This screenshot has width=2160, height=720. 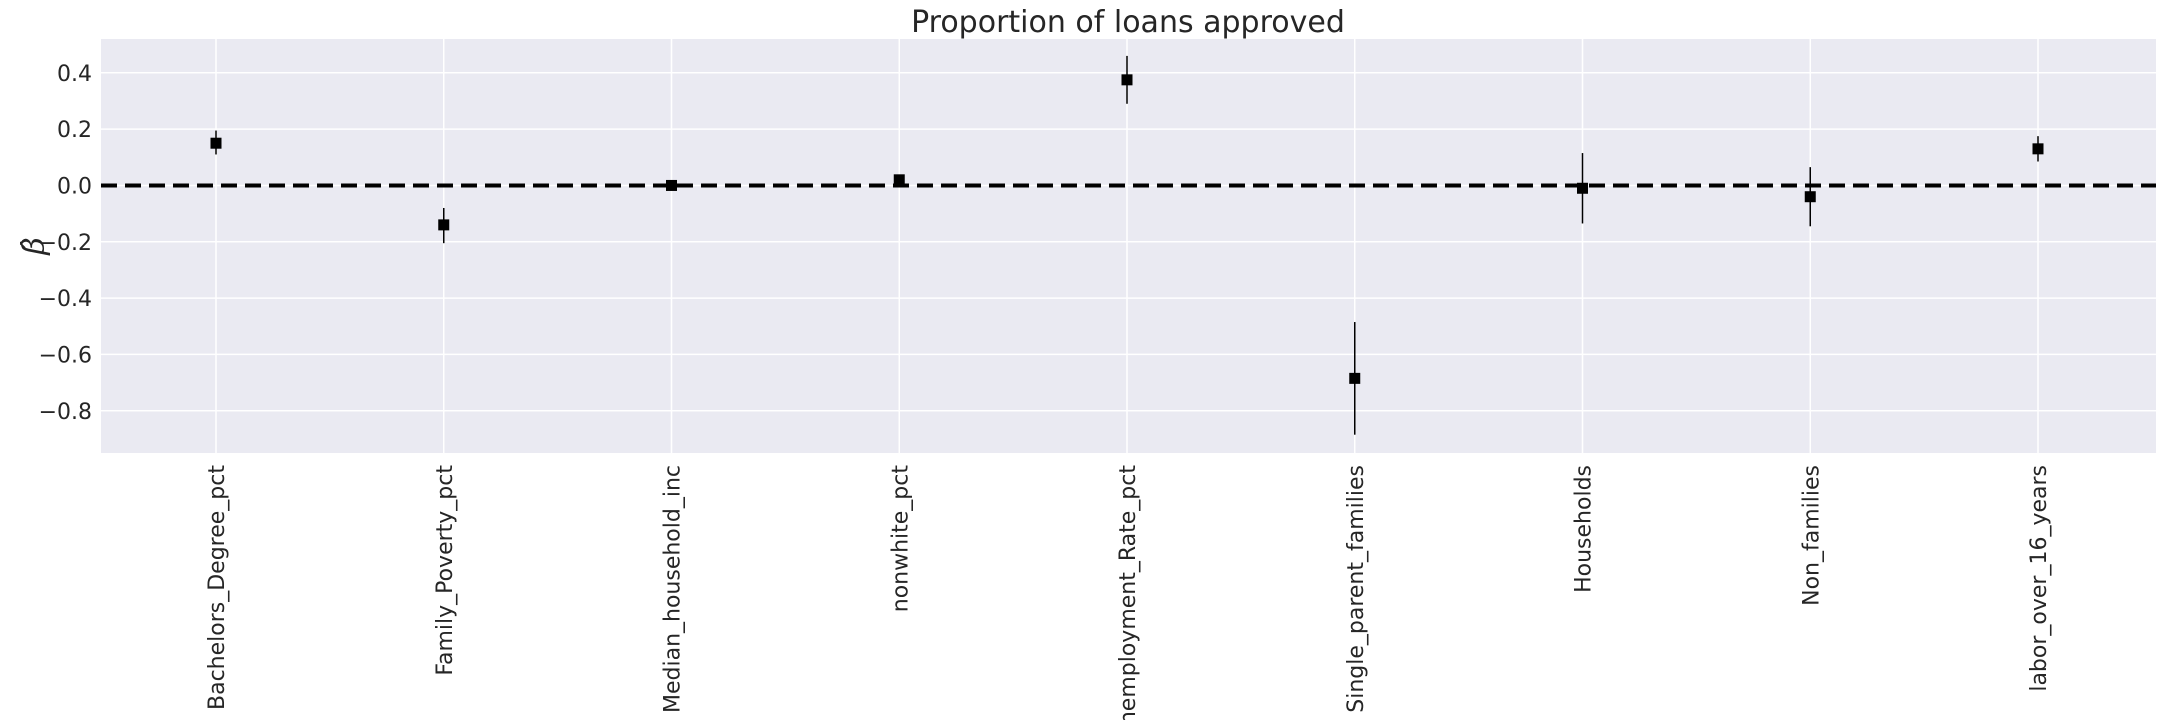 I want to click on x-tick-label: Unemployment_Rate_pct, so click(x=1128, y=592).